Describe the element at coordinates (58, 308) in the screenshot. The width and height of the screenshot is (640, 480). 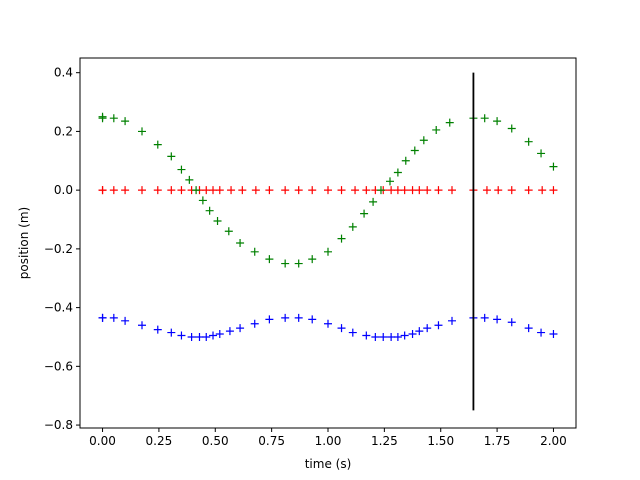
I see `y-tick-label: −0.4` at that location.